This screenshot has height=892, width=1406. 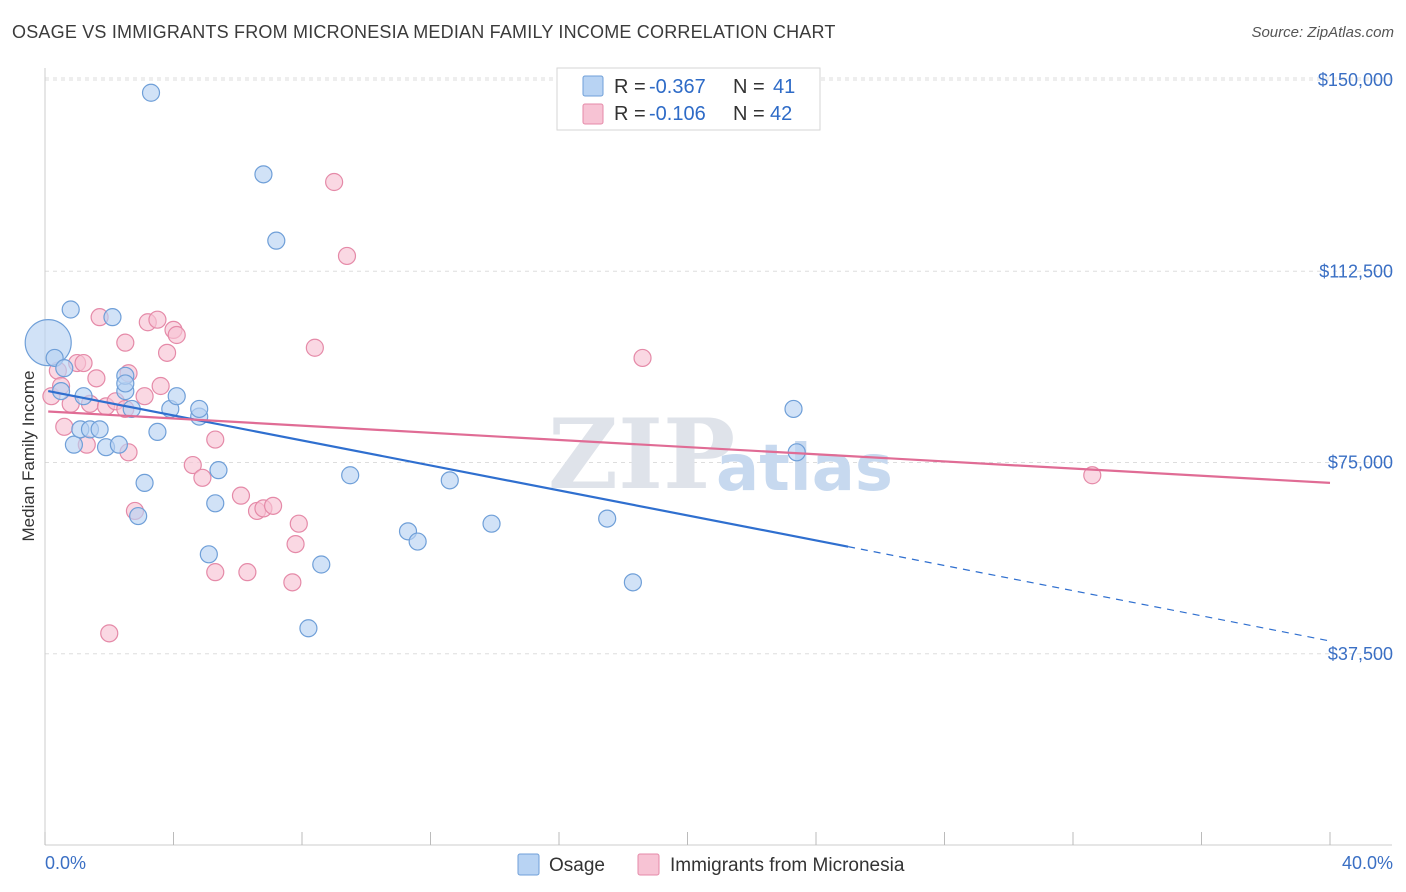 I want to click on legend-n-value-micronesia: 42, so click(x=781, y=114).